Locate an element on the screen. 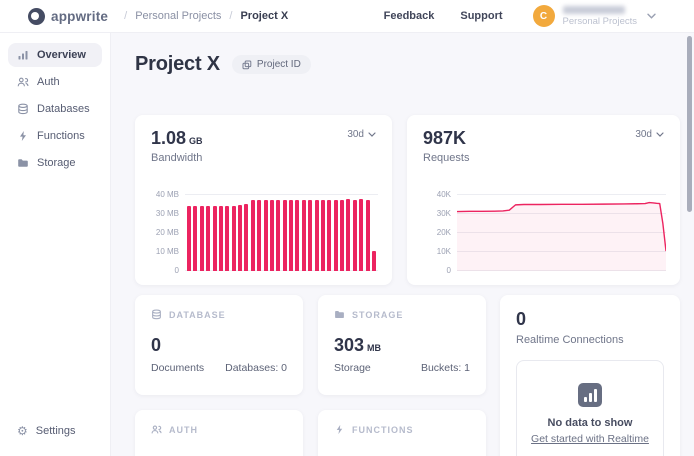  bandwidth-chart: 0 10 MB 20 MB 30 MB 40 MB is located at coordinates (264, 232).